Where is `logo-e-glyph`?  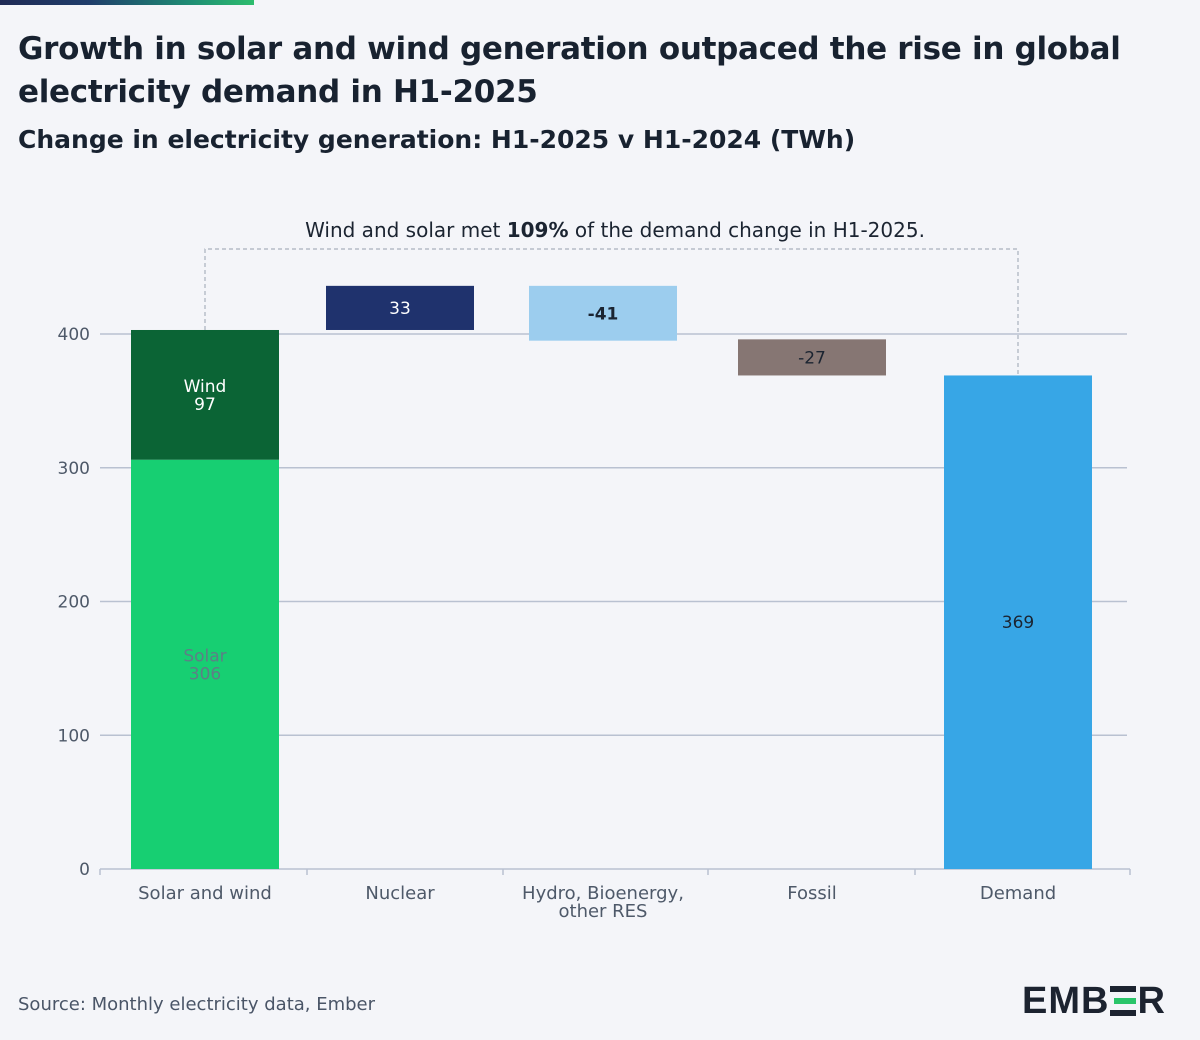
logo-e-glyph is located at coordinates (1123, 1001).